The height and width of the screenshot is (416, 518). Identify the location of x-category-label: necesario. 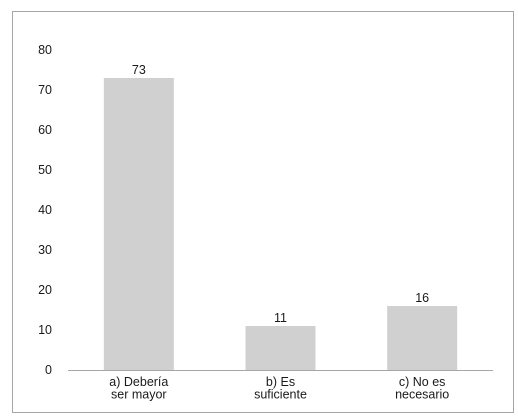
(422, 395).